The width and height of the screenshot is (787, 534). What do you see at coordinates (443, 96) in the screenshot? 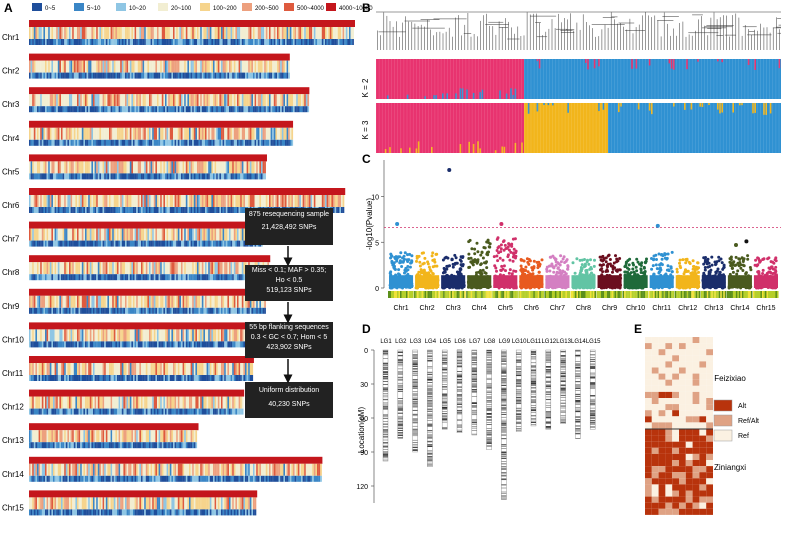
I see `k2-admixture` at bounding box center [443, 96].